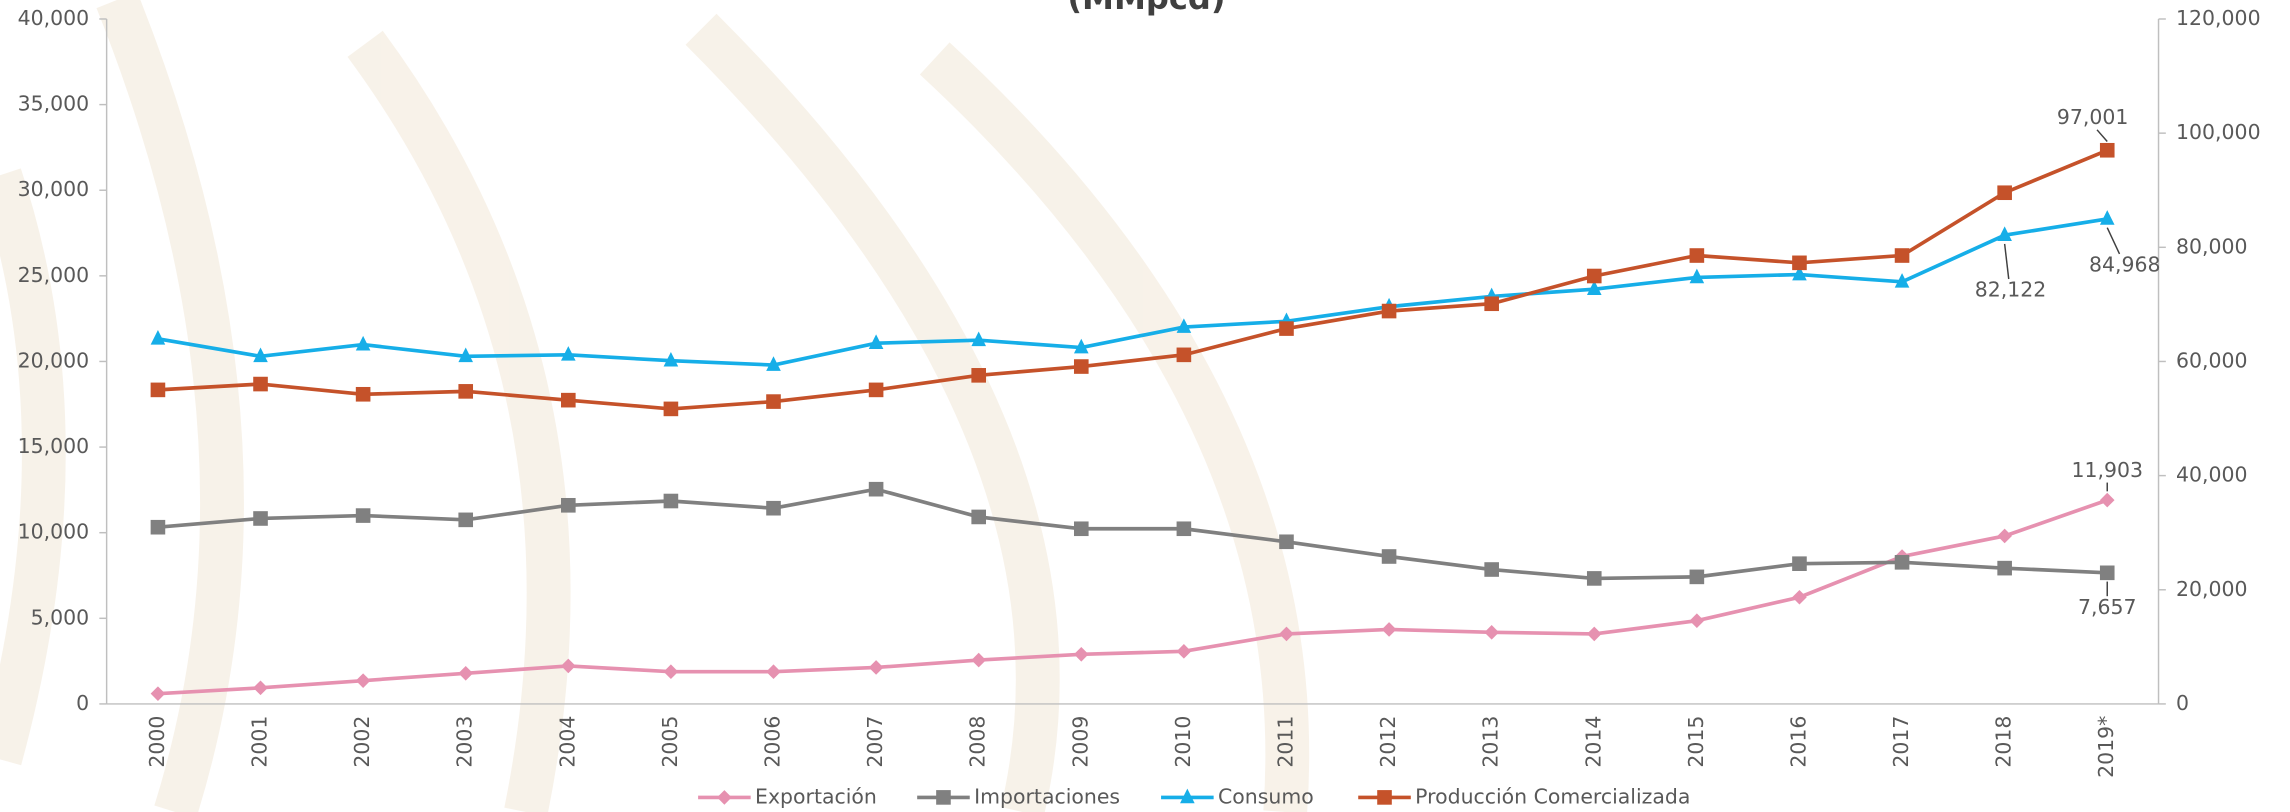 The height and width of the screenshot is (812, 2290). What do you see at coordinates (54, 360) in the screenshot?
I see `y-tick-label: 20,000` at bounding box center [54, 360].